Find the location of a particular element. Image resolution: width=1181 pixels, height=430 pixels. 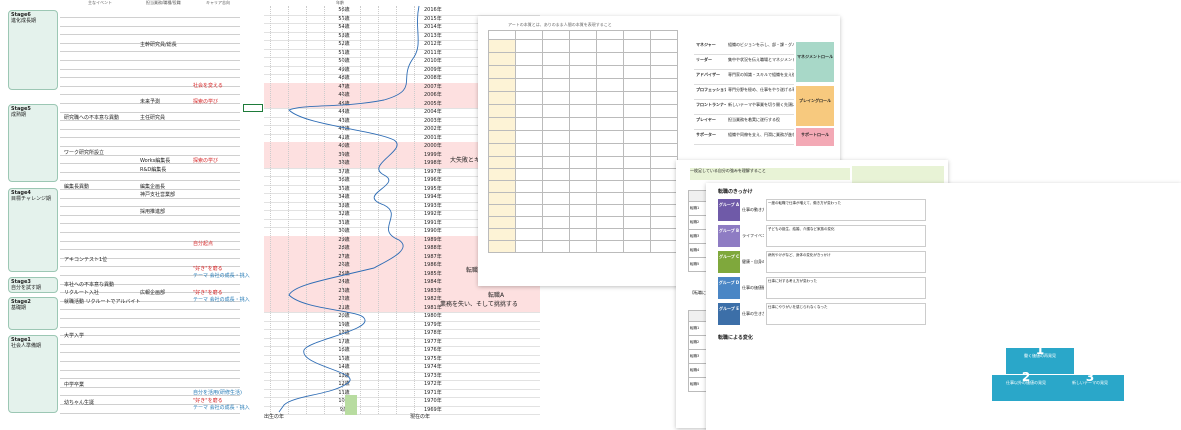

age-cell: 31歳 is located at coordinates (344, 222).